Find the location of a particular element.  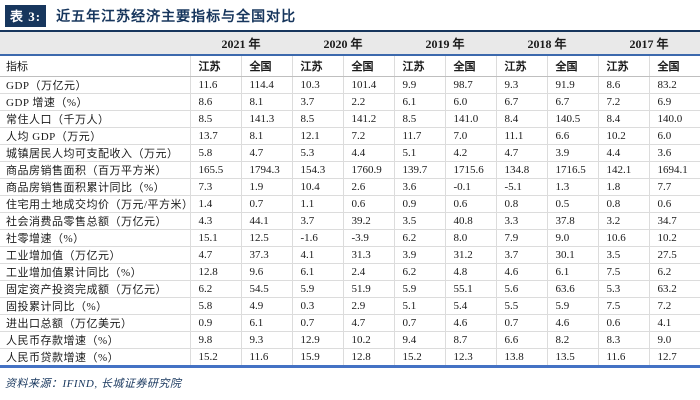

table-row: 固投累计同比（%） 5.8 4.9 0.3 2.9 5.1 5.4 5.5 5.9 7.5 7.2 is located at coordinates (350, 306).